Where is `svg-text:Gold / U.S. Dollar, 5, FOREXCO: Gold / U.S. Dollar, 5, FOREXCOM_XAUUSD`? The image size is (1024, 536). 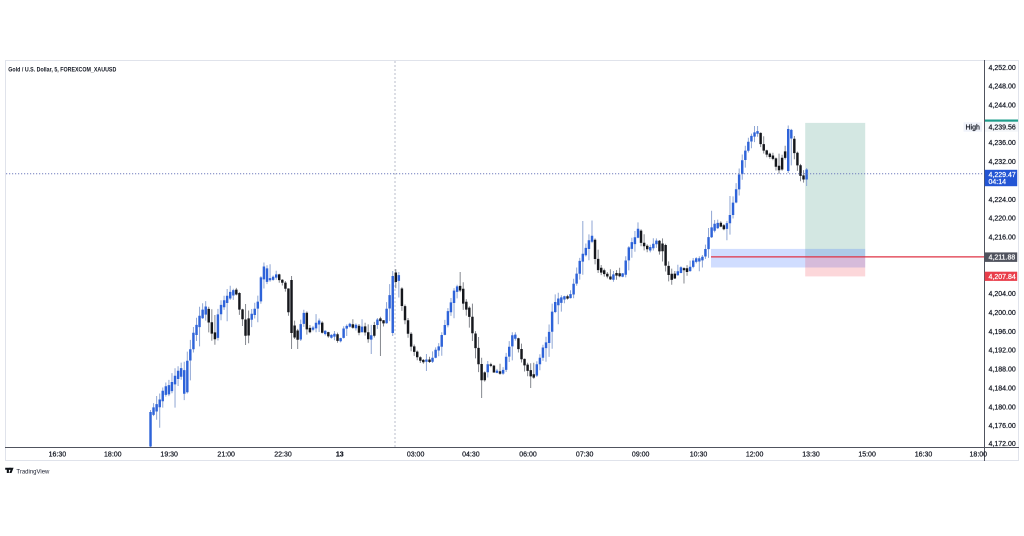
svg-text:Gold / U.S. Dollar, 5, FOREXCO: Gold / U.S. Dollar, 5, FOREXCOM_XAUUSD is located at coordinates (62, 69).